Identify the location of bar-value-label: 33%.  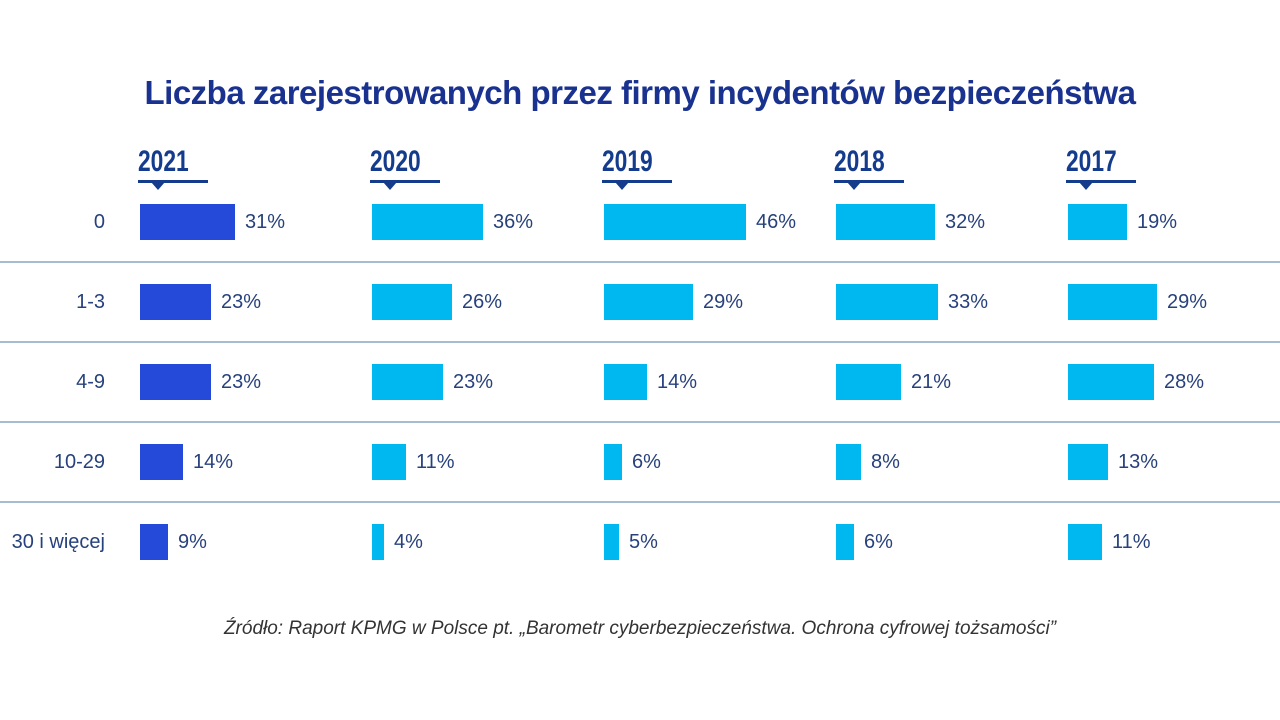
(968, 302).